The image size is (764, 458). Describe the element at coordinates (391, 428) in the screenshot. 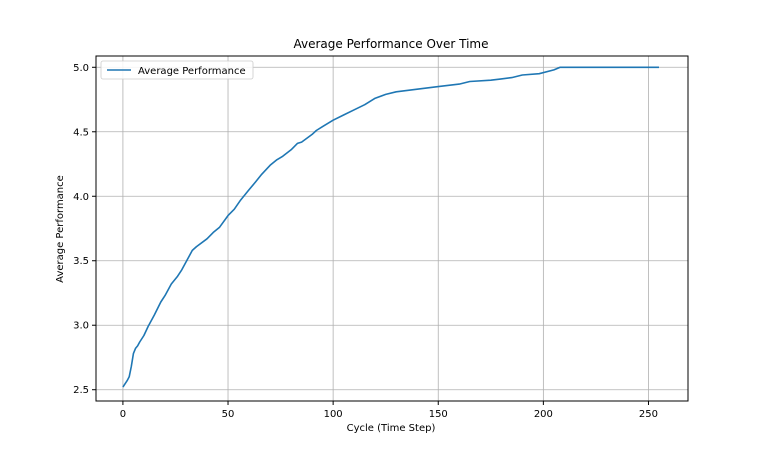

I see `x-axis-label: Cycle (Time Step)` at that location.